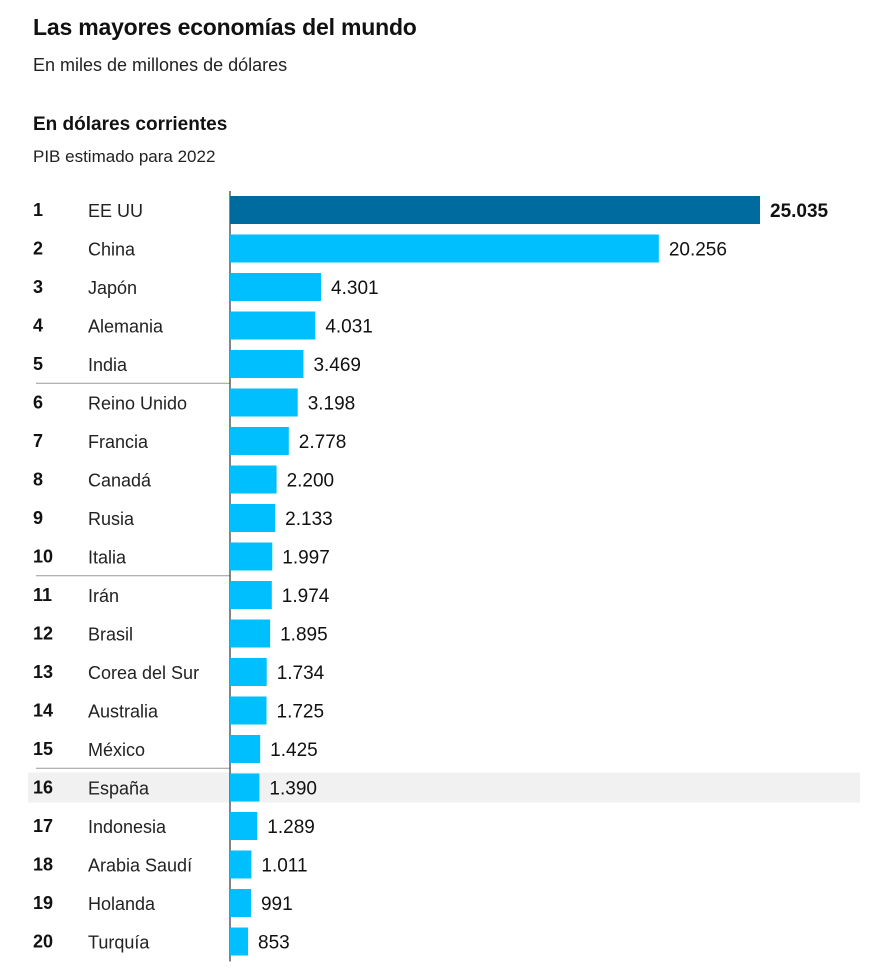  What do you see at coordinates (108, 365) in the screenshot?
I see `country-label: India` at bounding box center [108, 365].